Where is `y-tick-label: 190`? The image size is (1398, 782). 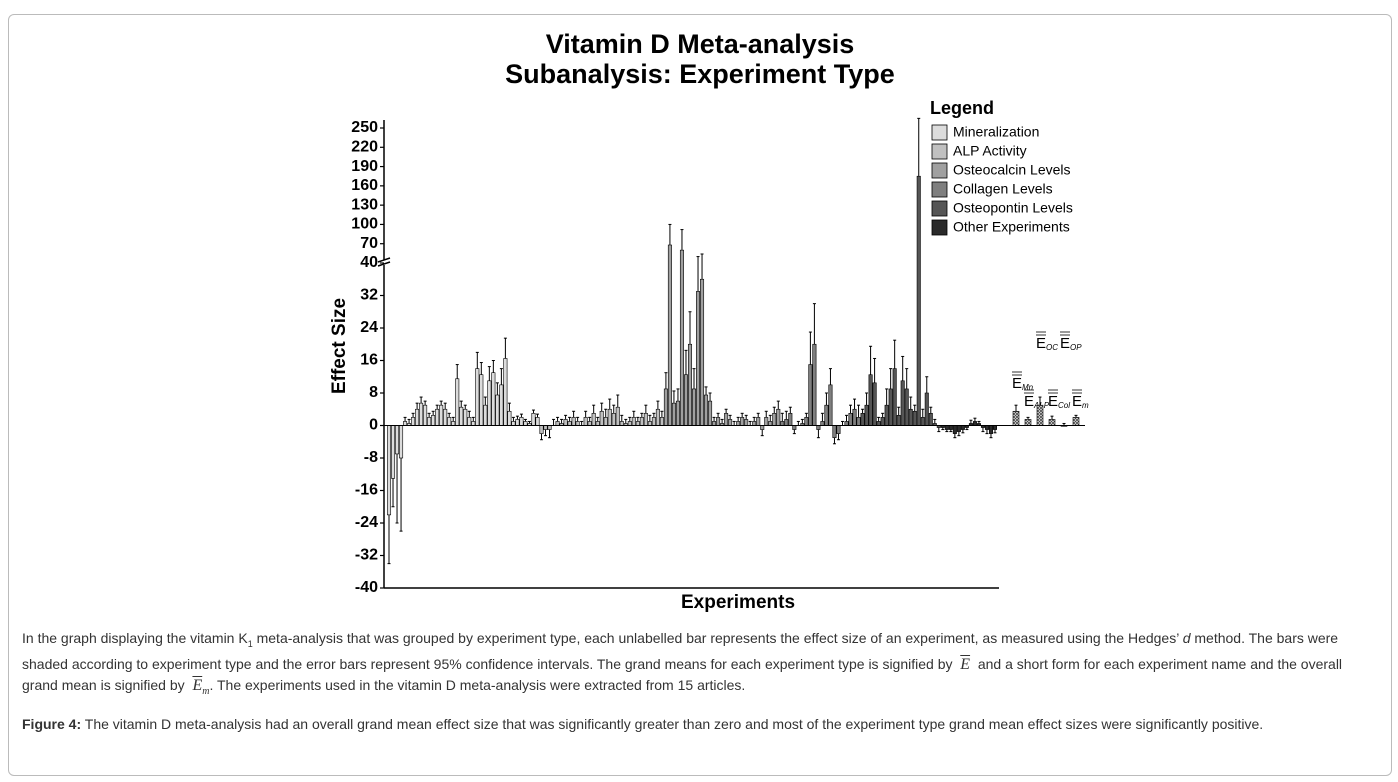 y-tick-label: 190 is located at coordinates (364, 166).